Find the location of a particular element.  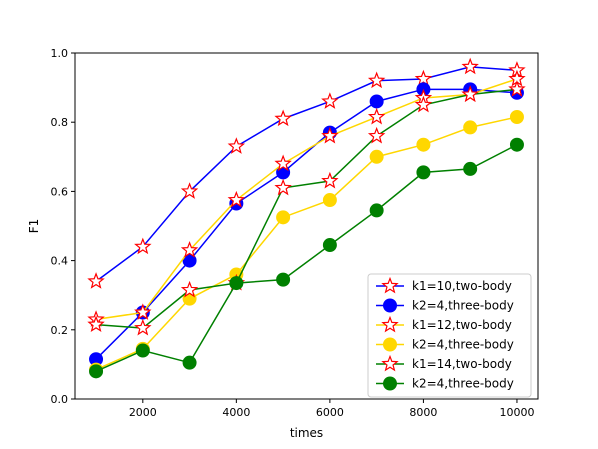

legend-entry-1: k2=4,three-body is located at coordinates (445, 305).